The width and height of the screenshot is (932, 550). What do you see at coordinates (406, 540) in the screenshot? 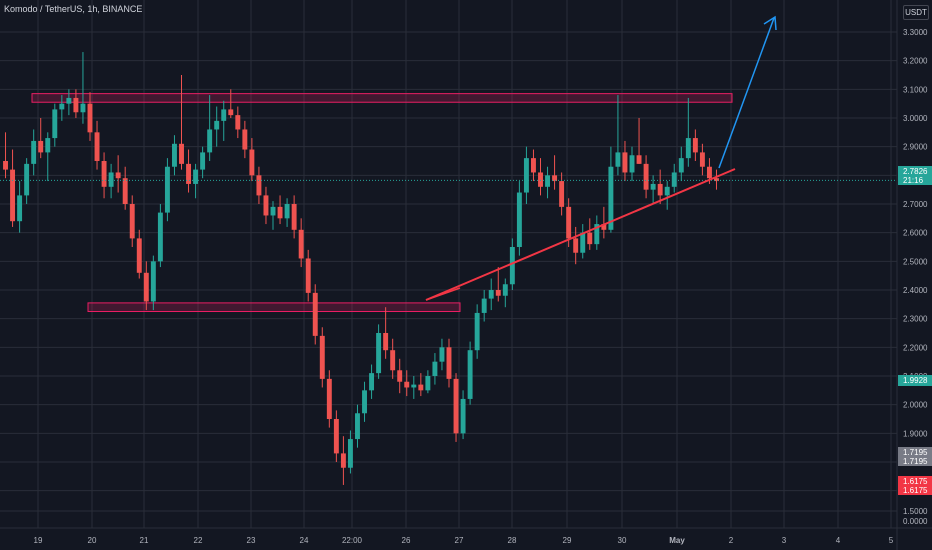
I see `time-tick-label: 26` at bounding box center [406, 540].